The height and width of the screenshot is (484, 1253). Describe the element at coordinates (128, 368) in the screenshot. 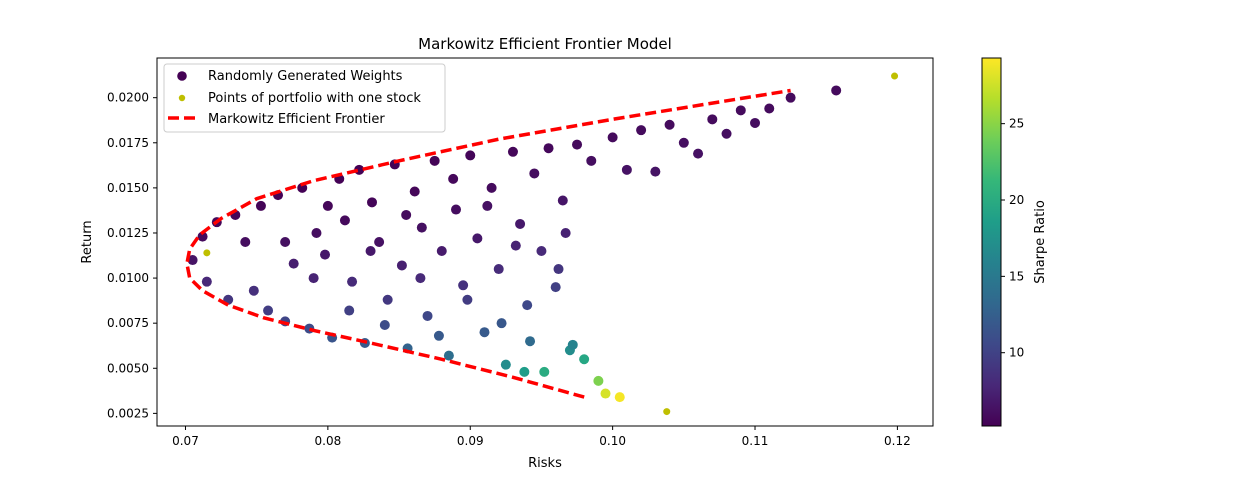

I see `y-tick-label: 0.0050` at that location.